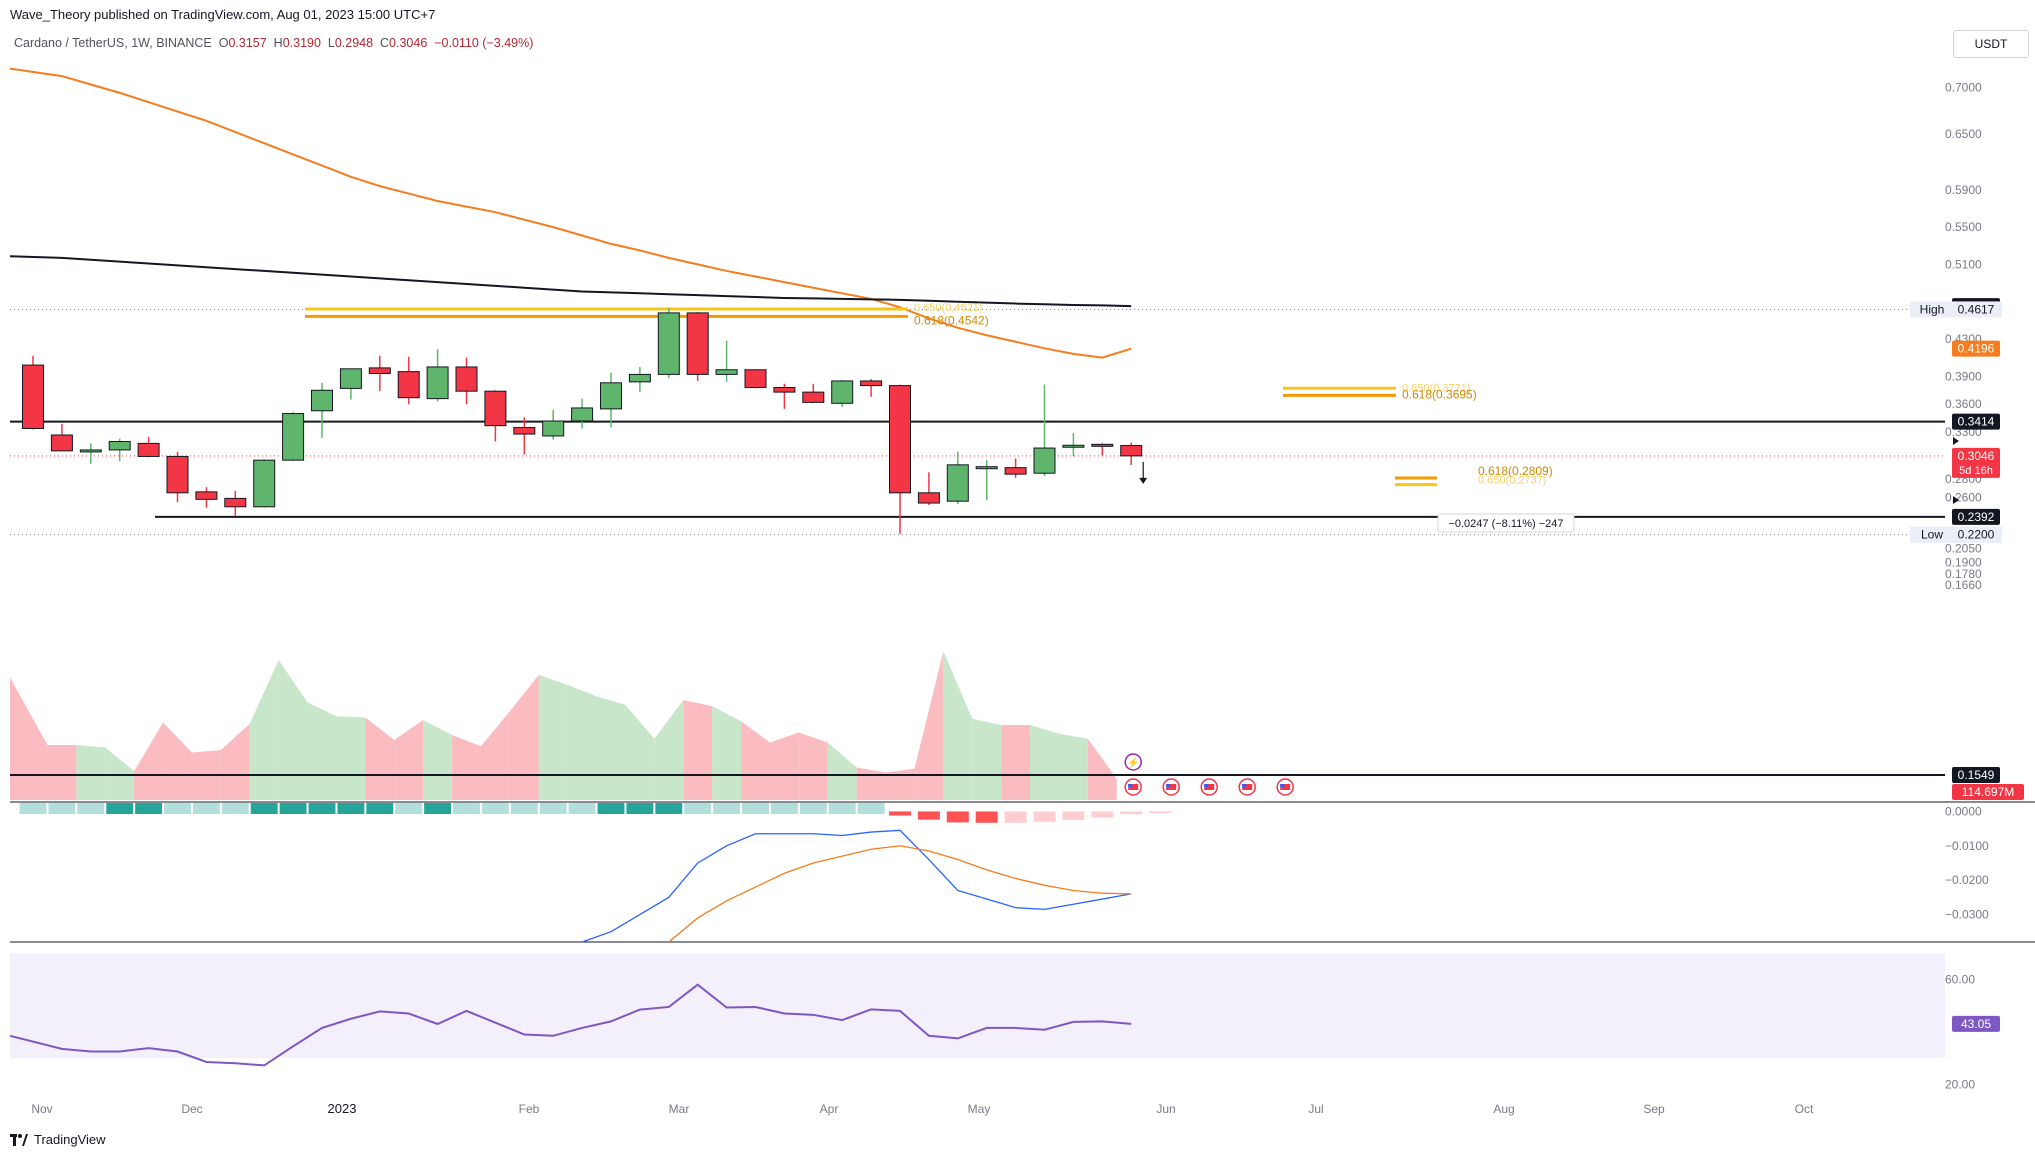 The width and height of the screenshot is (2035, 1156). I want to click on high-label: H, so click(278, 43).